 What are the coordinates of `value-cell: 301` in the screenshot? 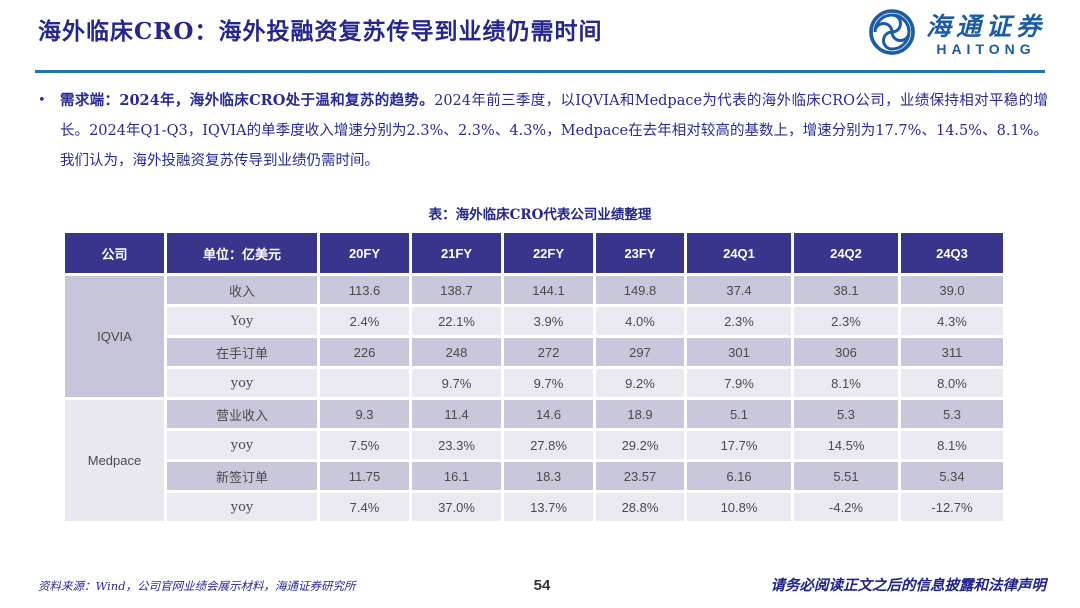 It's located at (739, 352).